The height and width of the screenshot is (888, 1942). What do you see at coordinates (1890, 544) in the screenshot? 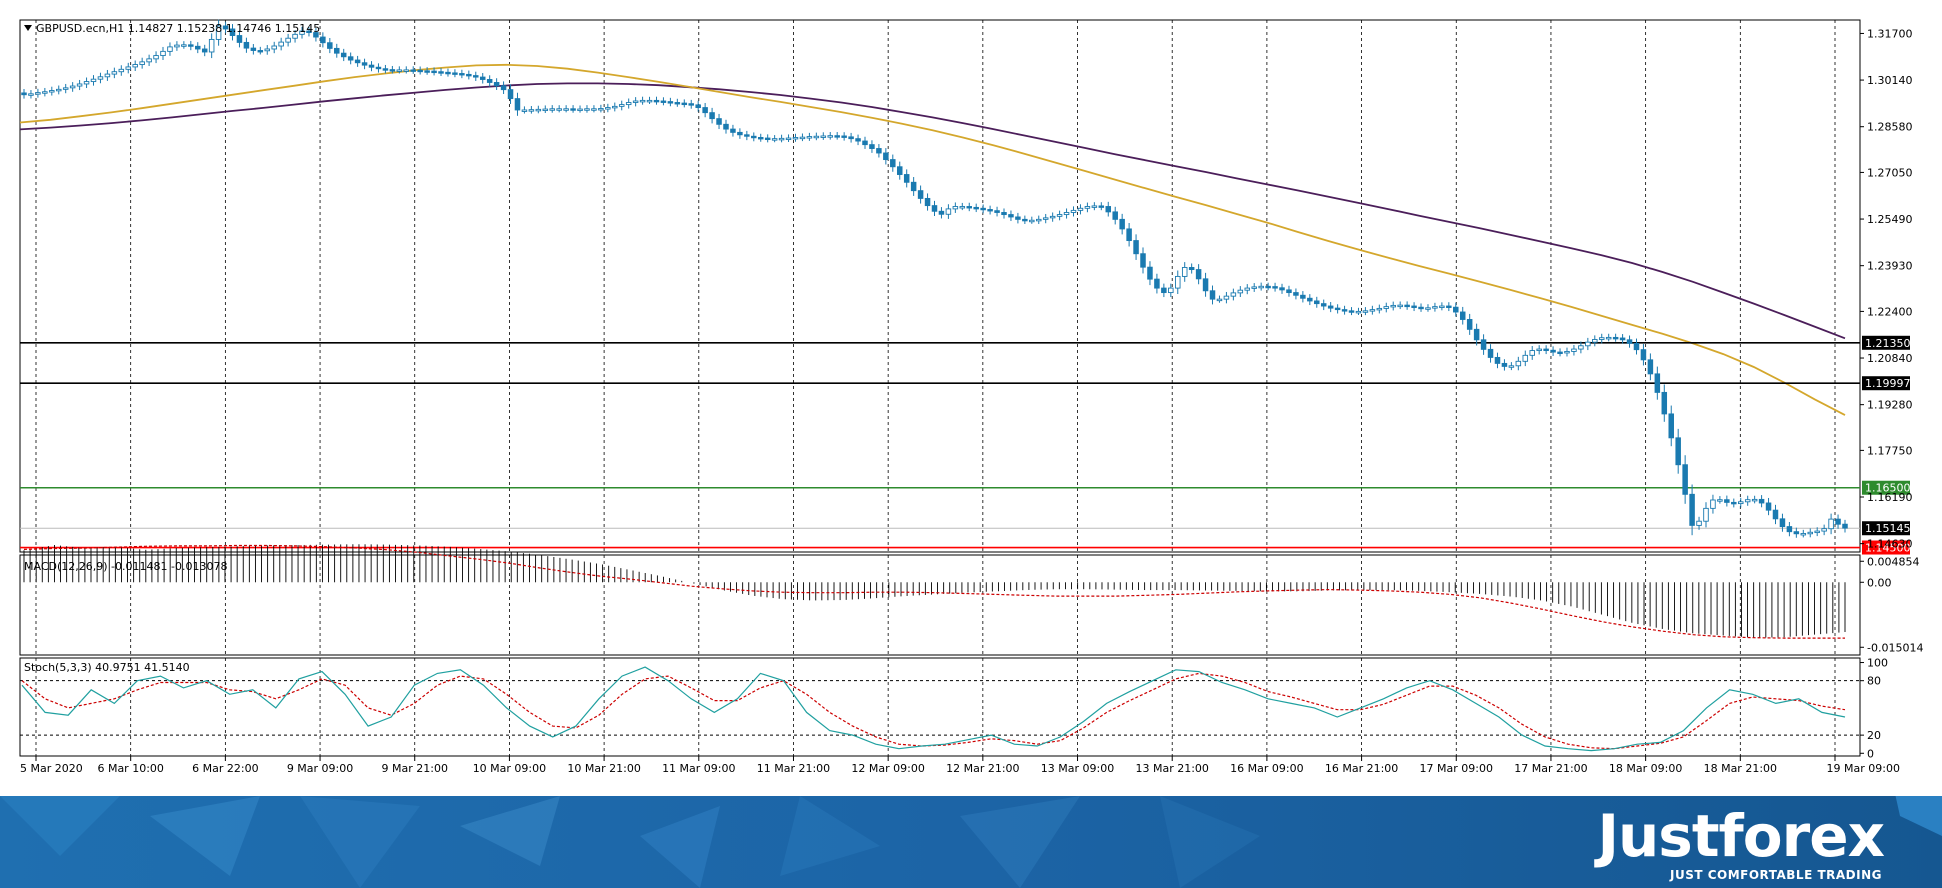
I see `price-tick-label: 1.14630` at bounding box center [1890, 544].